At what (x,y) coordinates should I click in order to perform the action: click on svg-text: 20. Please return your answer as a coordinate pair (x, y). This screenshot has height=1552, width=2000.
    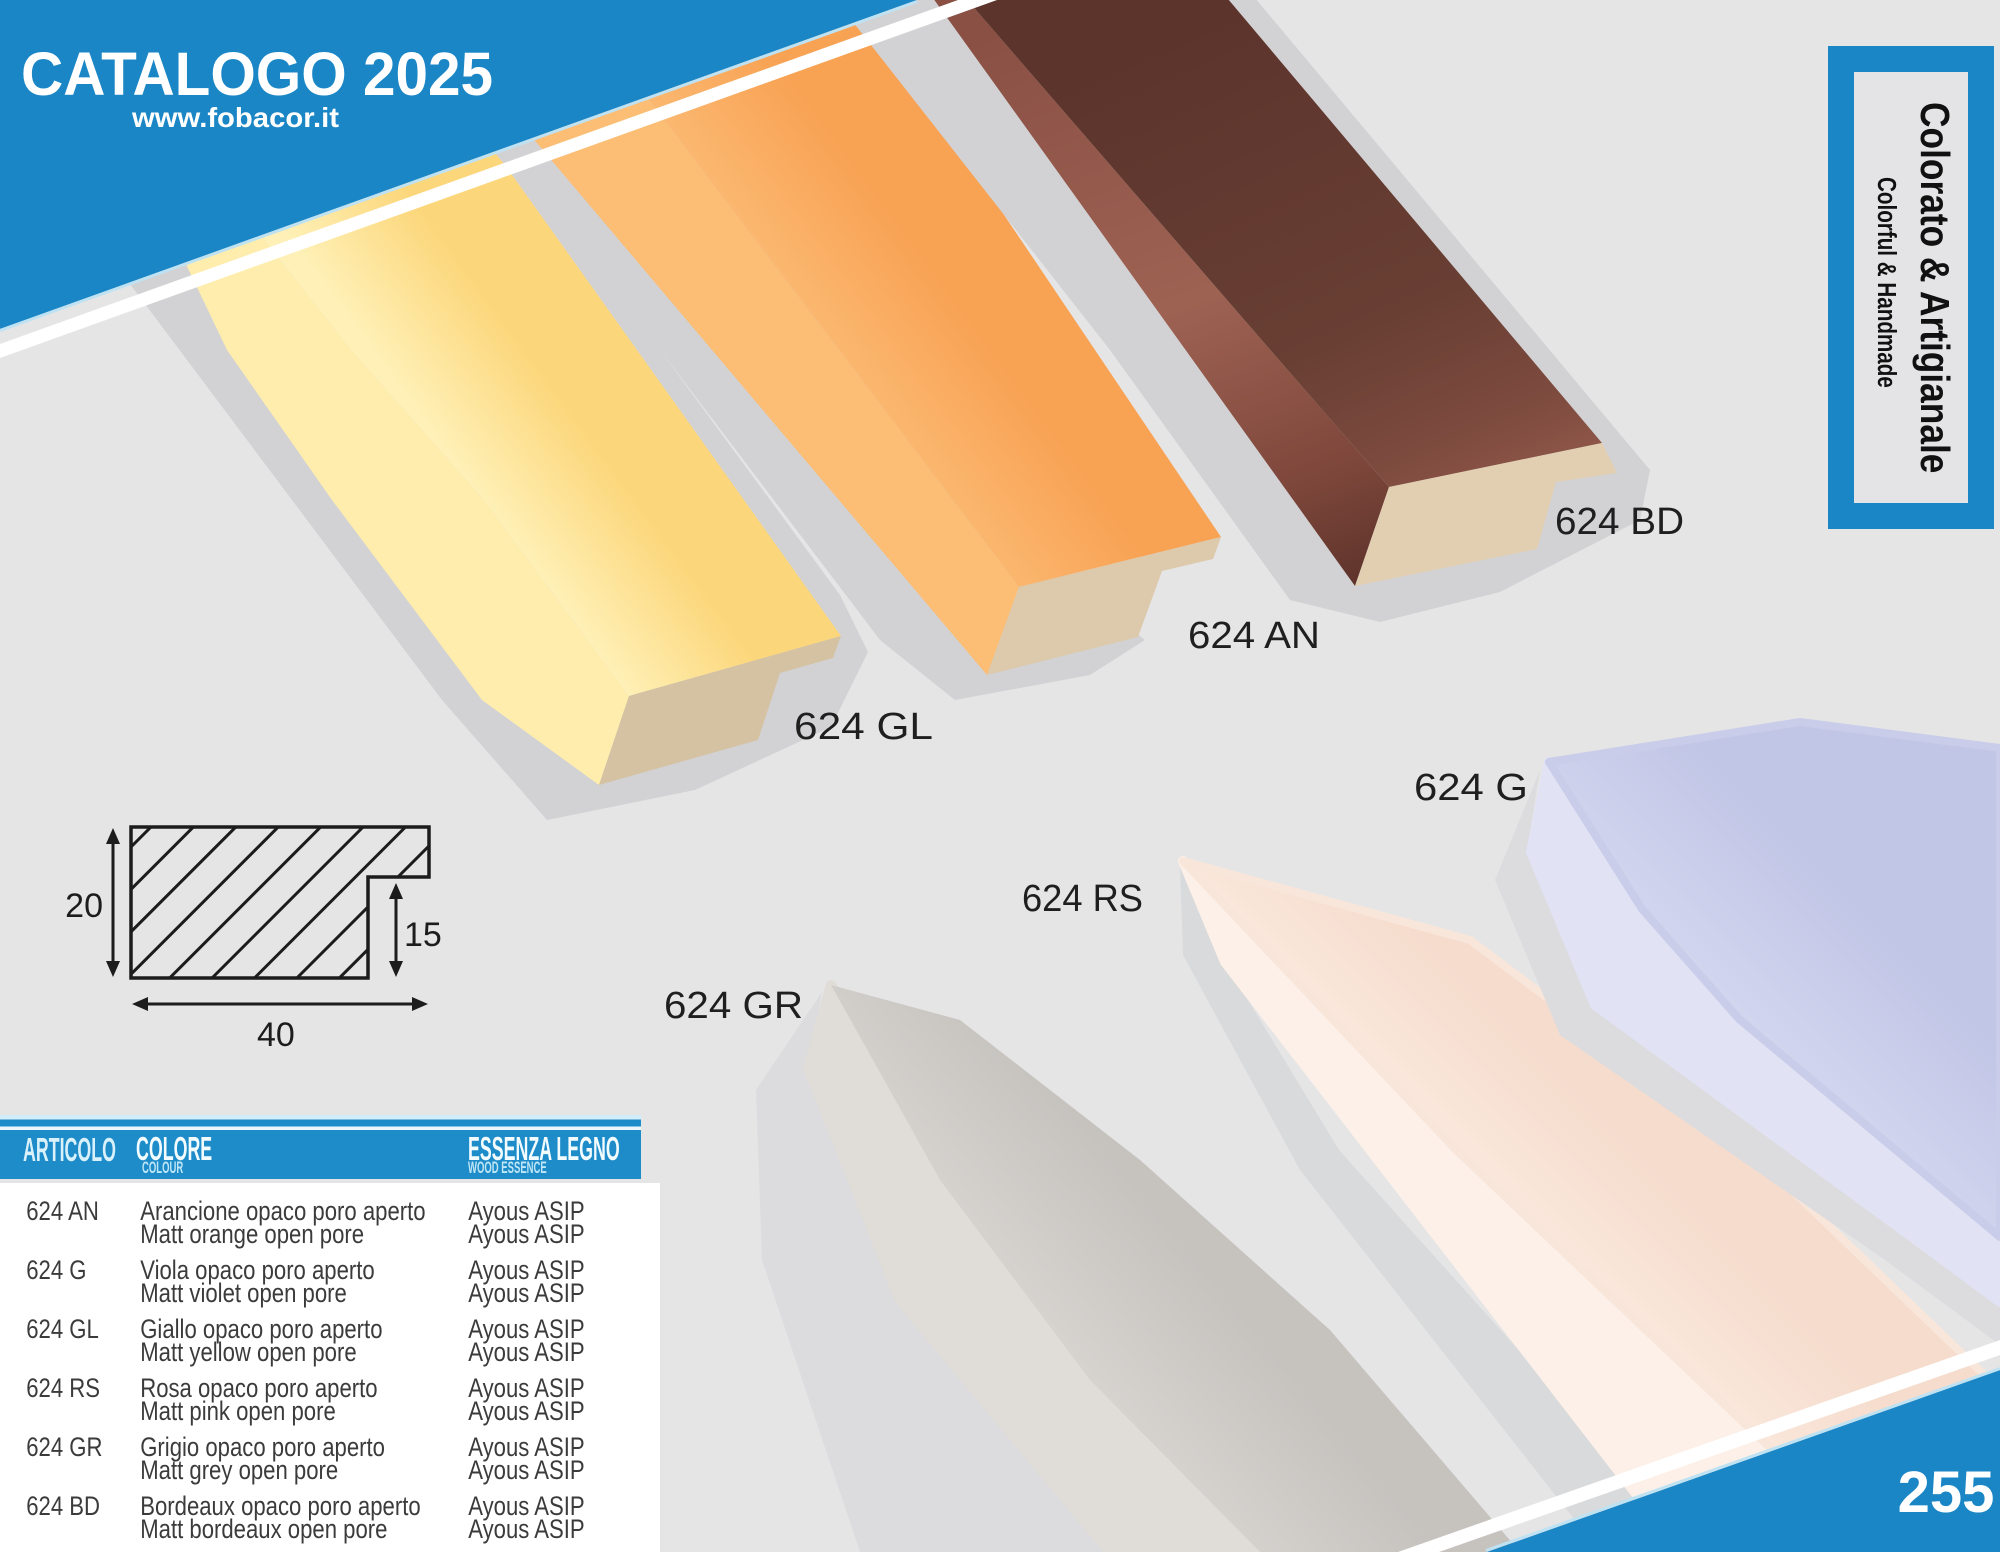
    Looking at the image, I should click on (84, 906).